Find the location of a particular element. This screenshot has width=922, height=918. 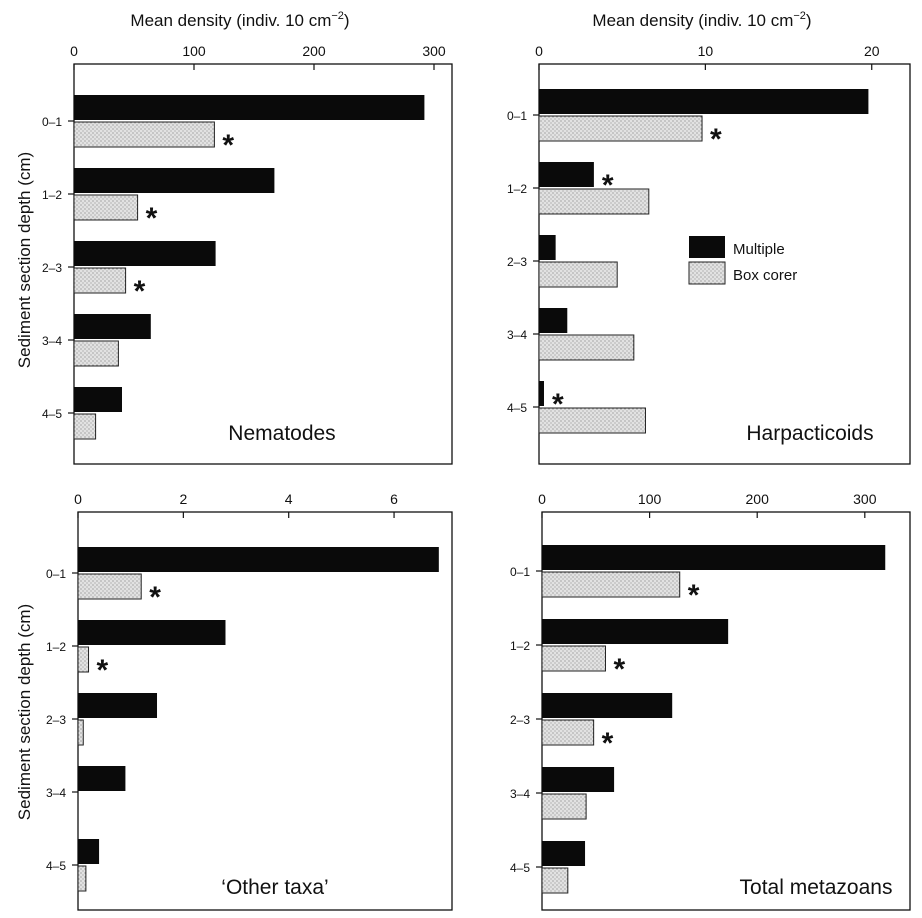

x-tick-label: 2 is located at coordinates (183, 499).